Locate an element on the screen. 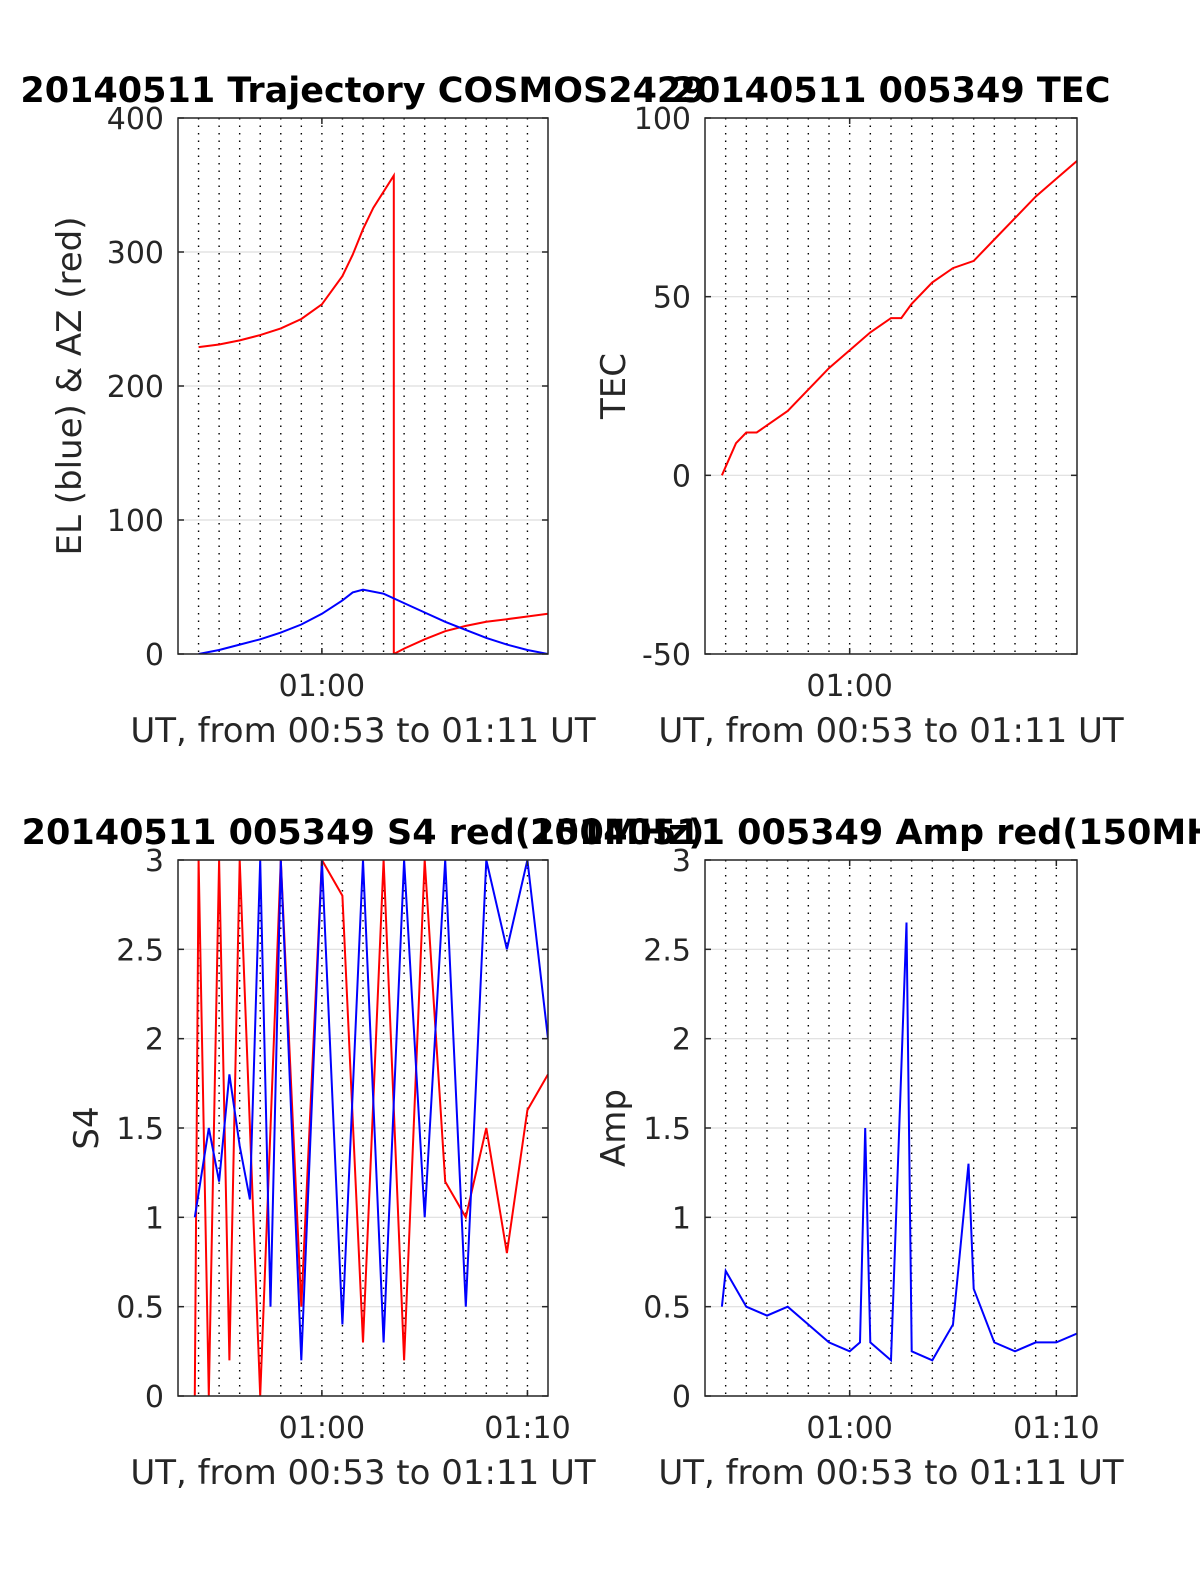 The height and width of the screenshot is (1575, 1200). chart-title: 20140511 005349 TEC is located at coordinates (891, 91).